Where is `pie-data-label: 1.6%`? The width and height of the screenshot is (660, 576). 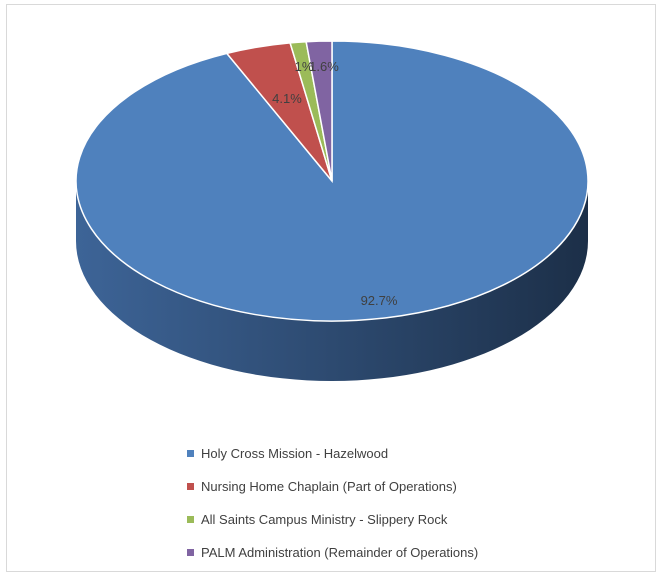 pie-data-label: 1.6% is located at coordinates (324, 66).